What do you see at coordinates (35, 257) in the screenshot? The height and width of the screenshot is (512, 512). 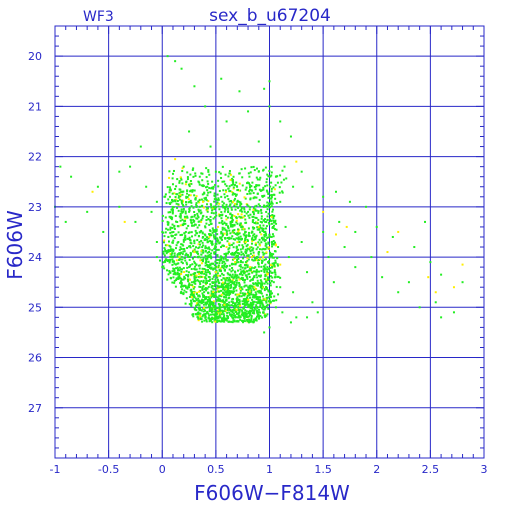 I see `y-tick-label: 24` at bounding box center [35, 257].